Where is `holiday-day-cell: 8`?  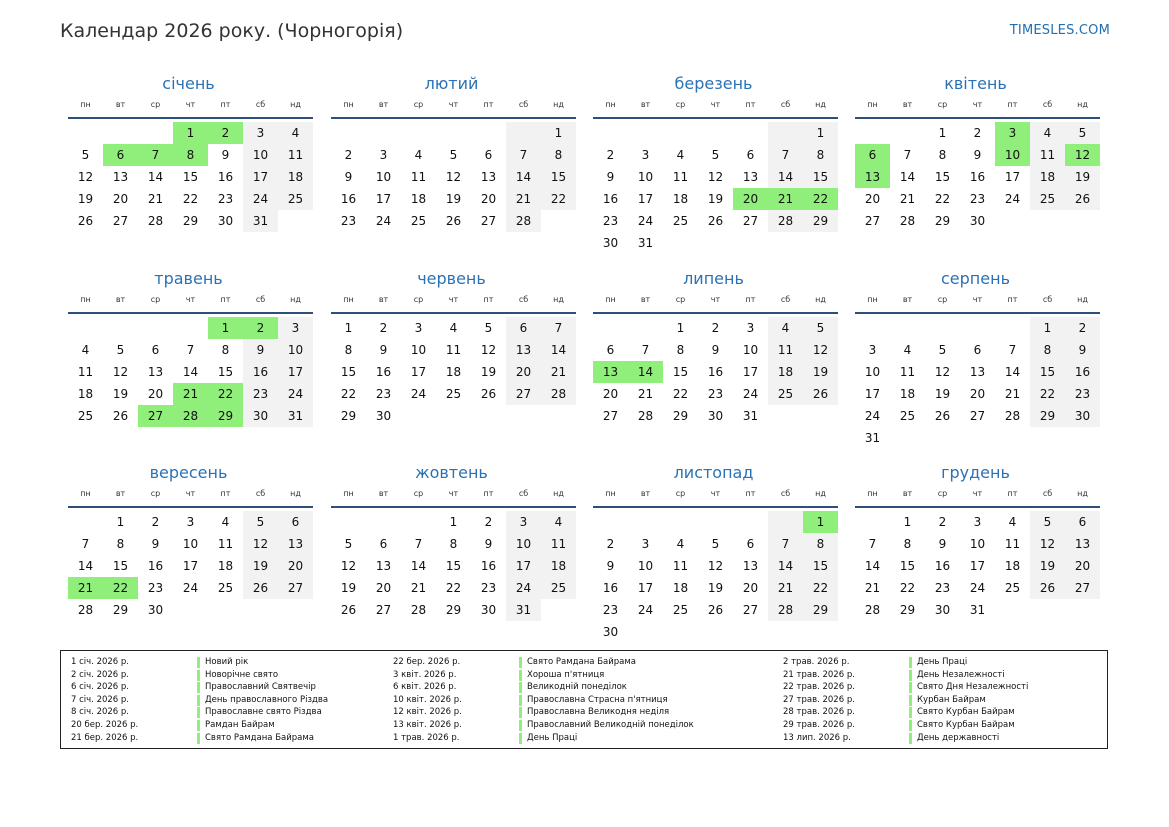
holiday-day-cell: 8 is located at coordinates (190, 155).